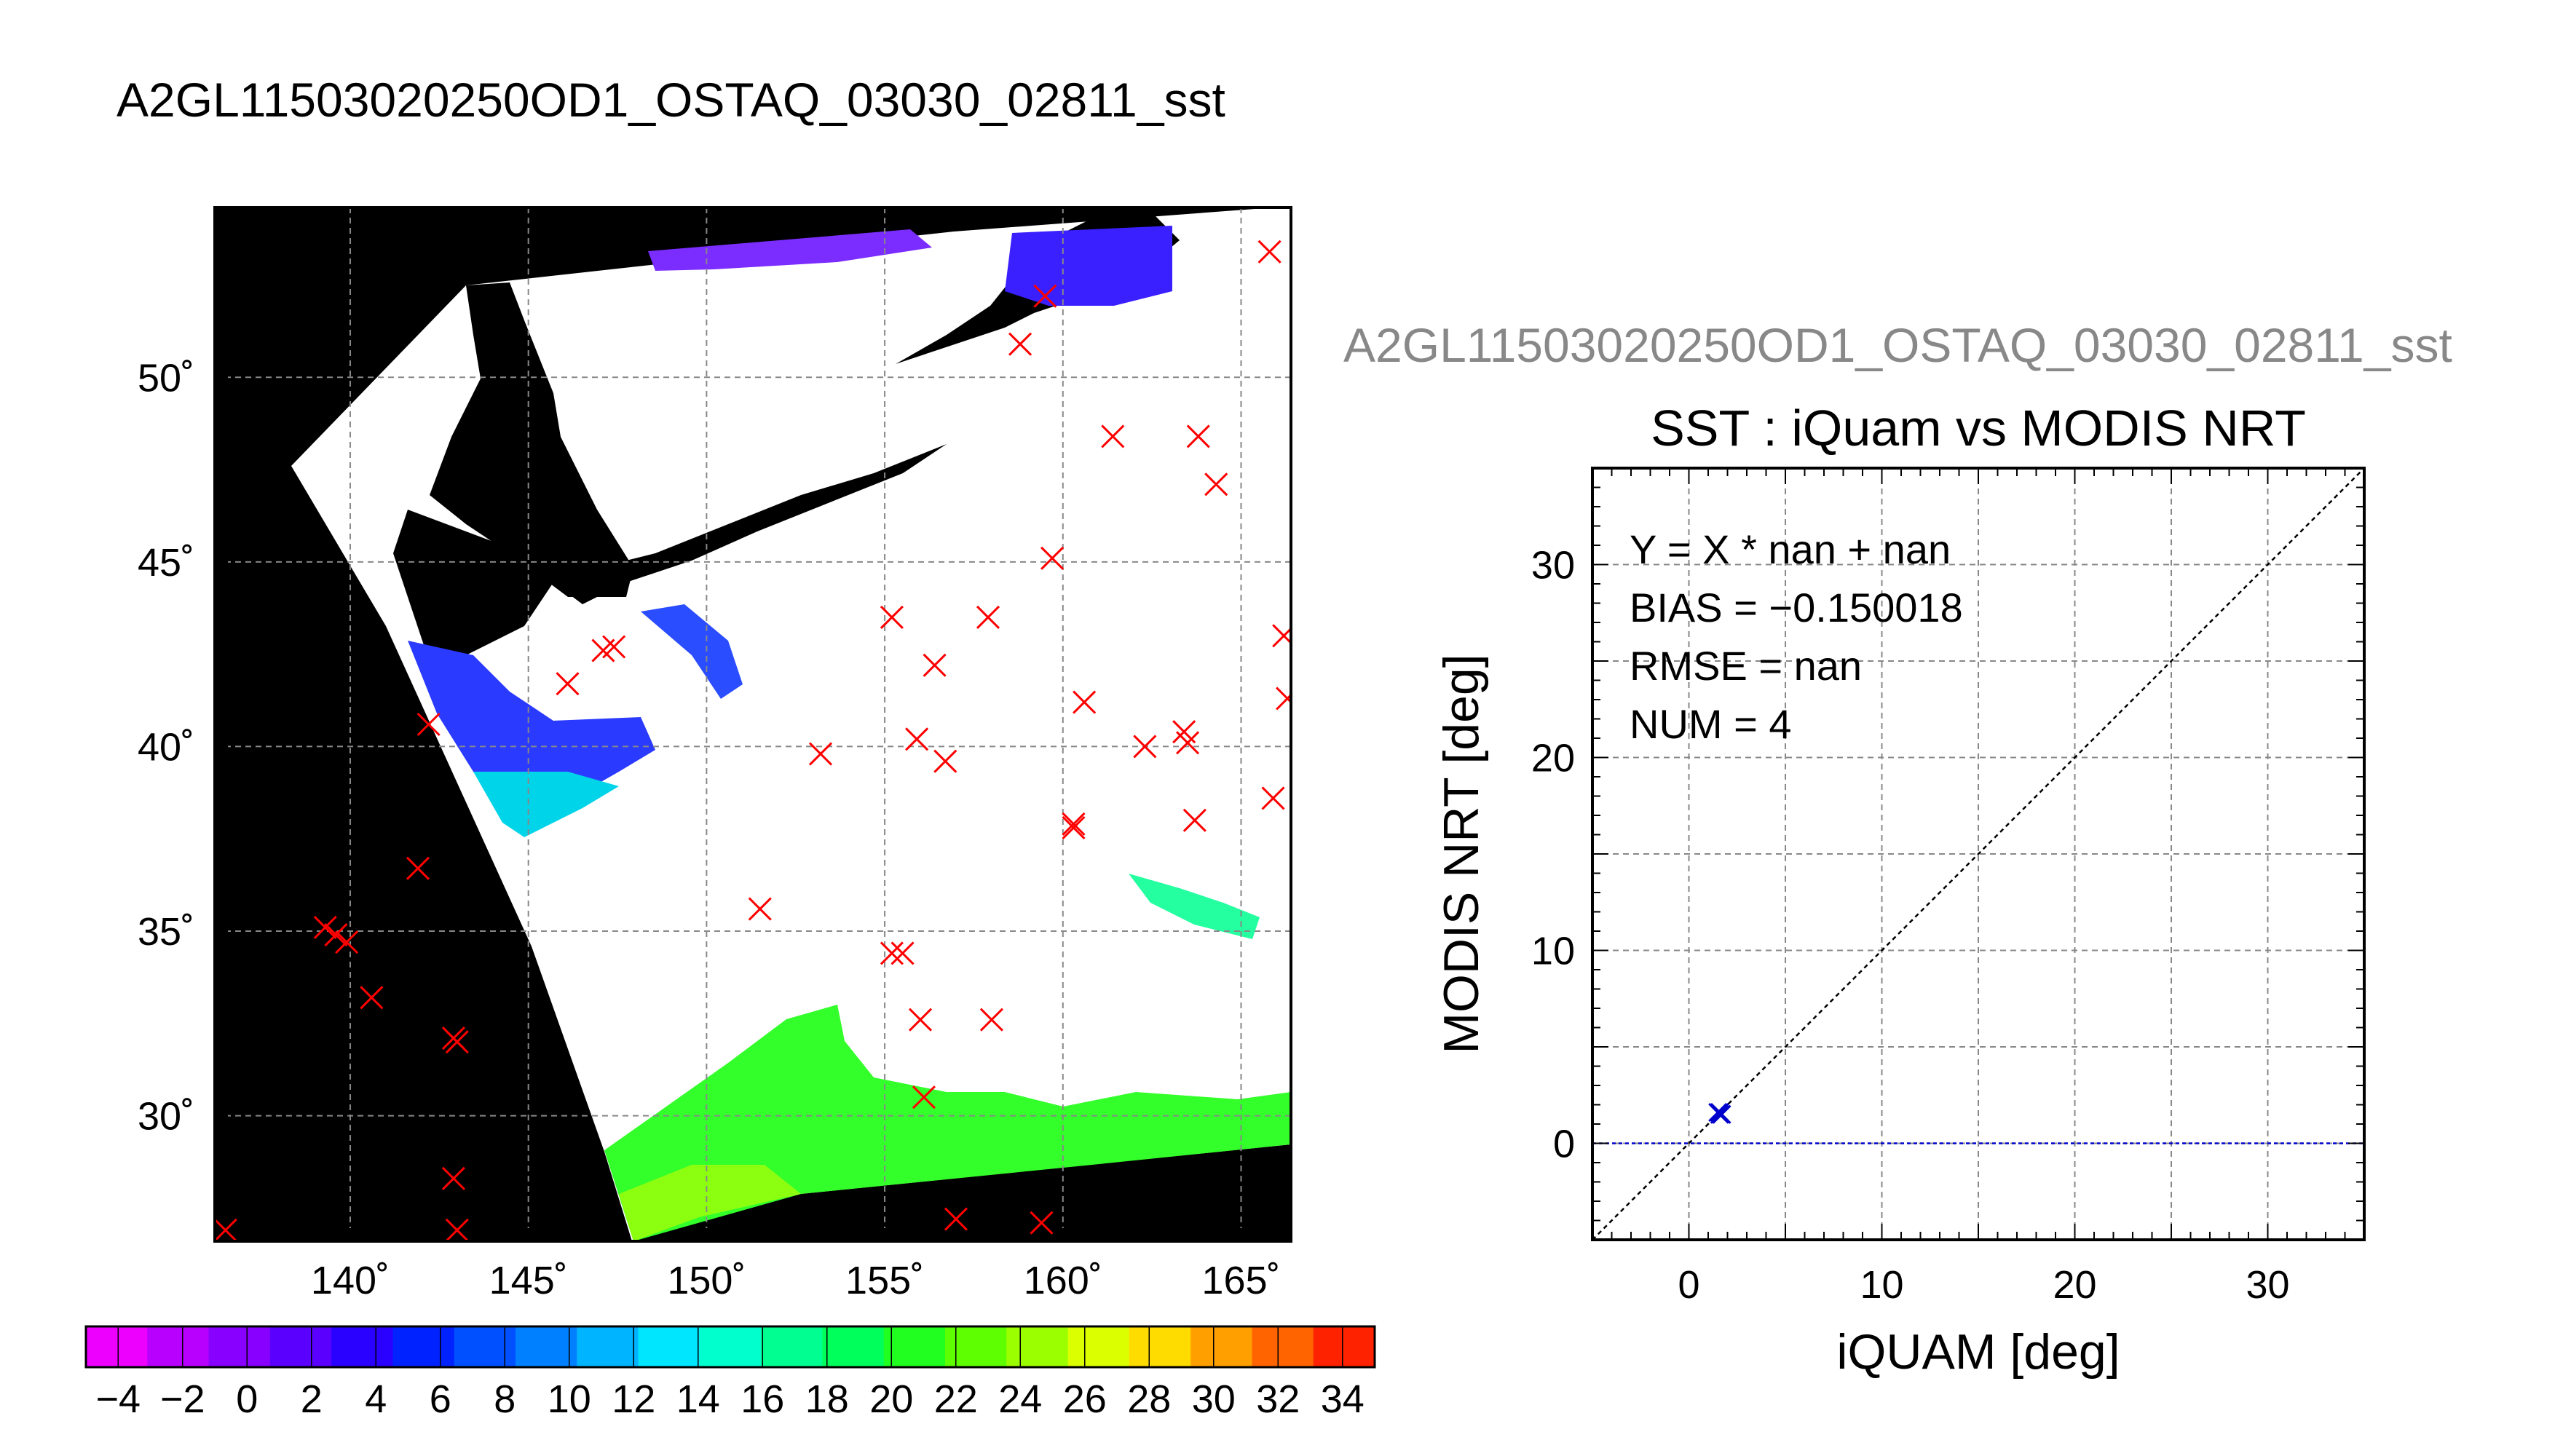 The height and width of the screenshot is (1456, 2555). I want to click on colorbar-tick-label: 22, so click(956, 1399).